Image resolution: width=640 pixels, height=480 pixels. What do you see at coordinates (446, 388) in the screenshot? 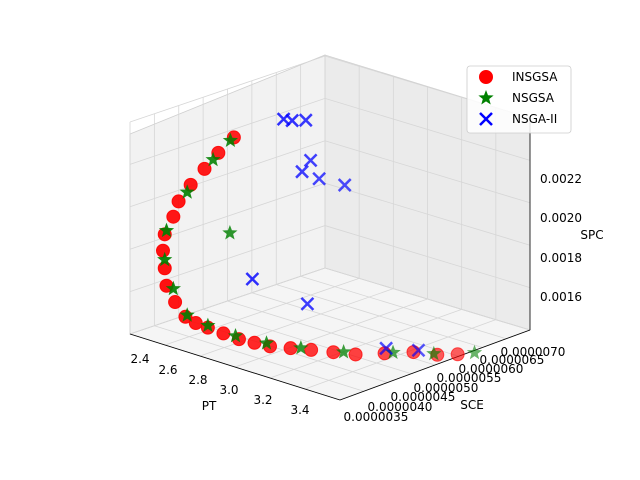
I see `y-tick-label: 0.0000050` at bounding box center [446, 388].